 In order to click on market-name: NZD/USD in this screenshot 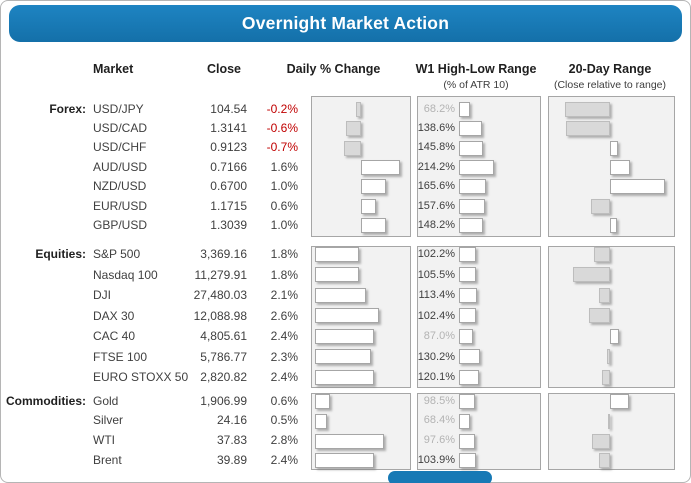, I will do `click(120, 186)`.